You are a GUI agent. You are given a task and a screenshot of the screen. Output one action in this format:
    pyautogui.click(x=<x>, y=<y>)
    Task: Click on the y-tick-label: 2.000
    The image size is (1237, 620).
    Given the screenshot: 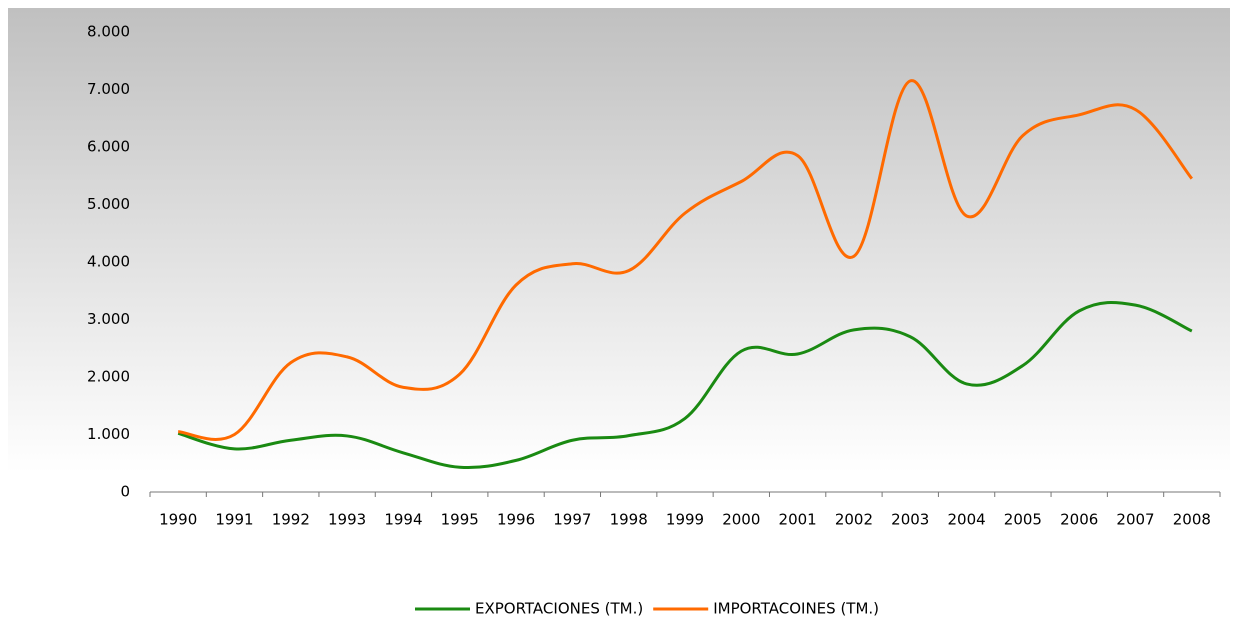 What is the action you would take?
    pyautogui.click(x=108, y=377)
    